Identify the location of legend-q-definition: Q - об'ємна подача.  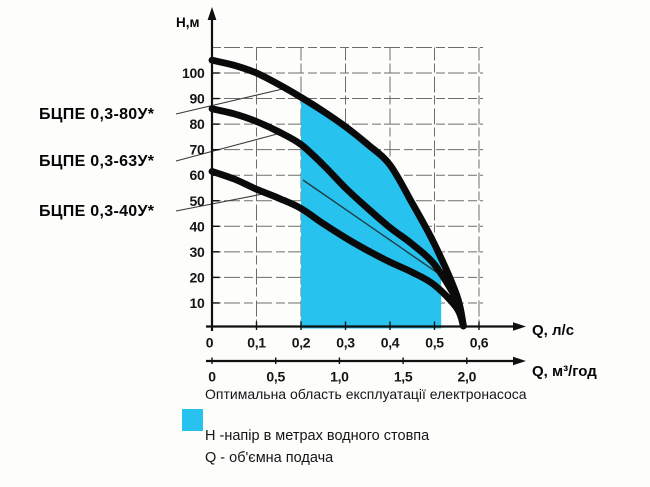
(269, 458).